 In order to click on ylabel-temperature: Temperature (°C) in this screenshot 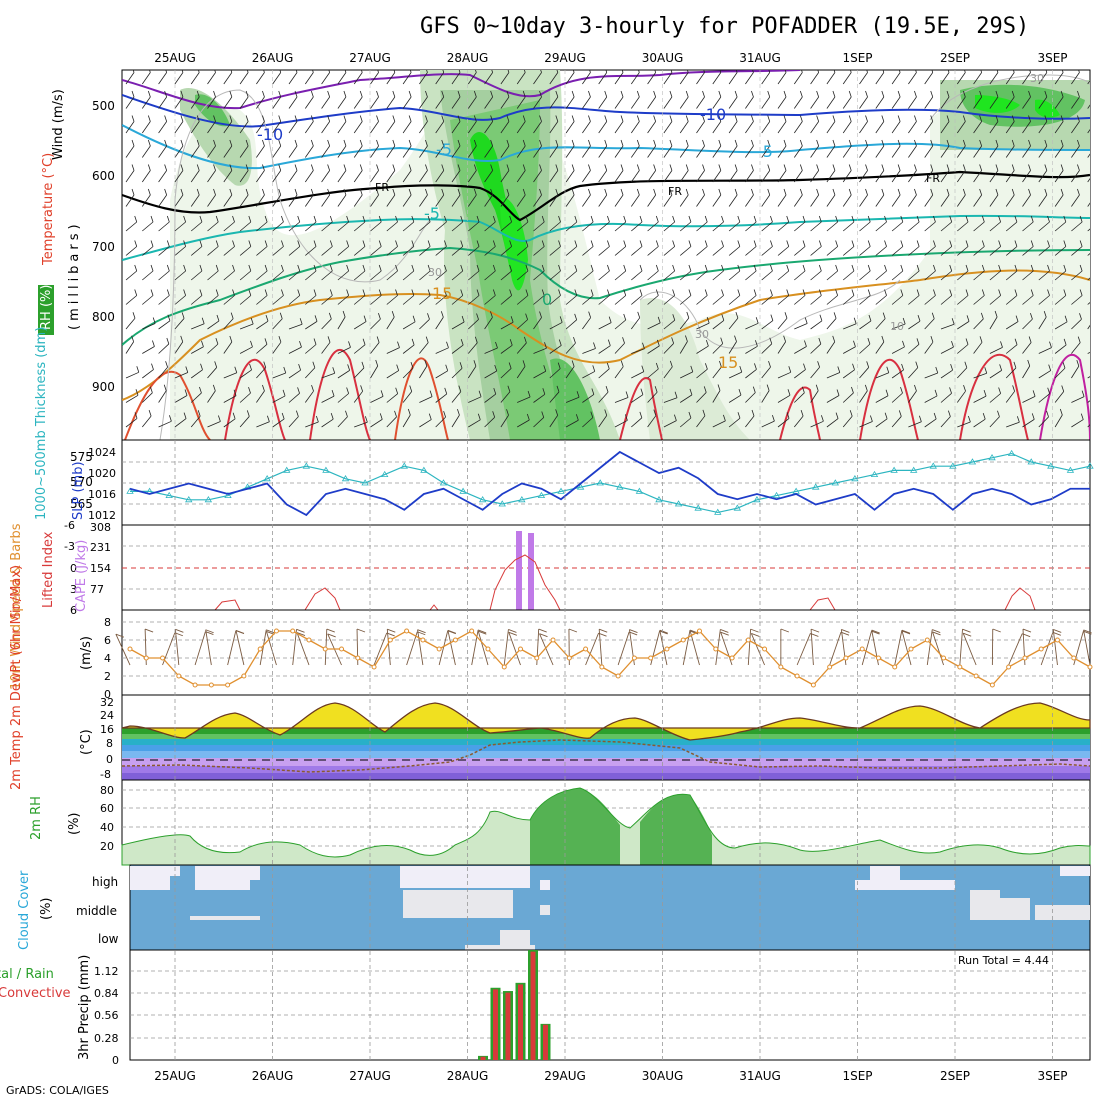, I will do `click(48, 209)`.